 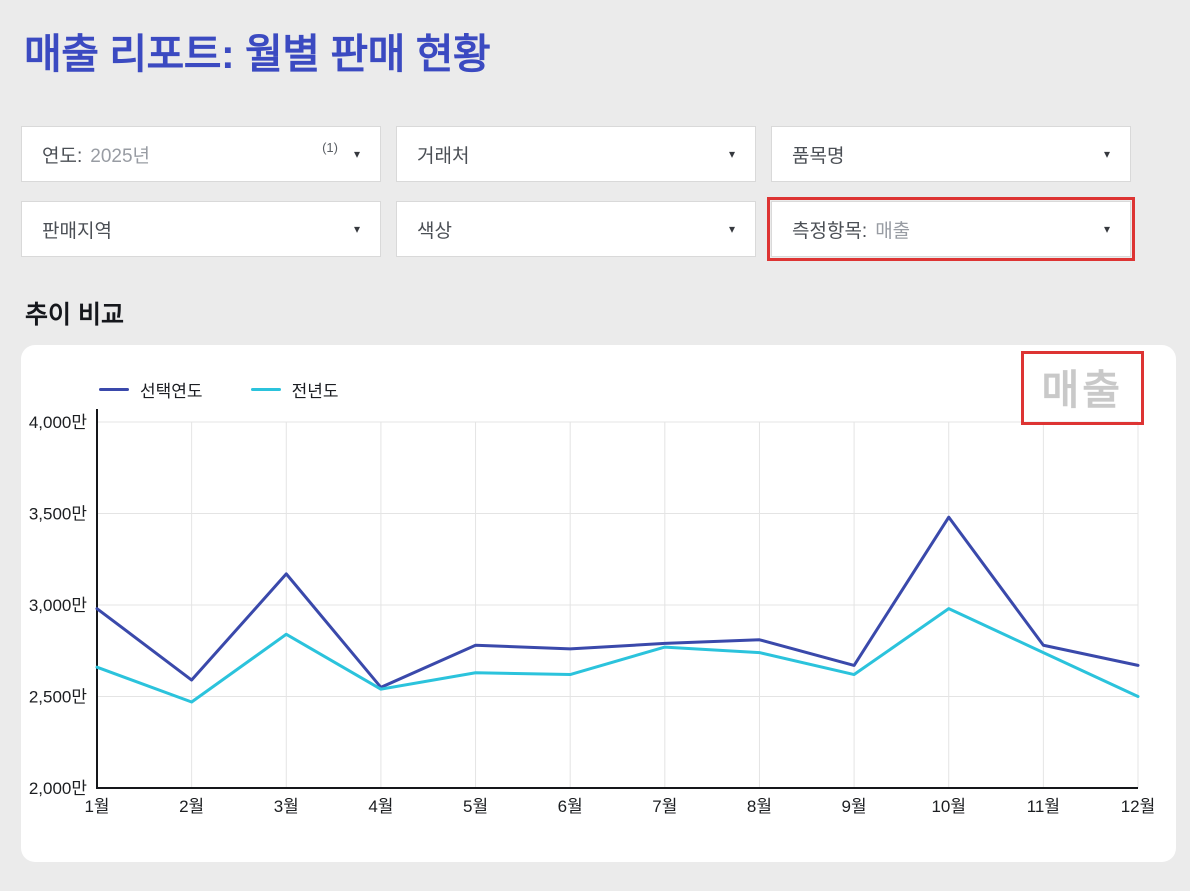 I want to click on svg-text: 3월, so click(x=286, y=806).